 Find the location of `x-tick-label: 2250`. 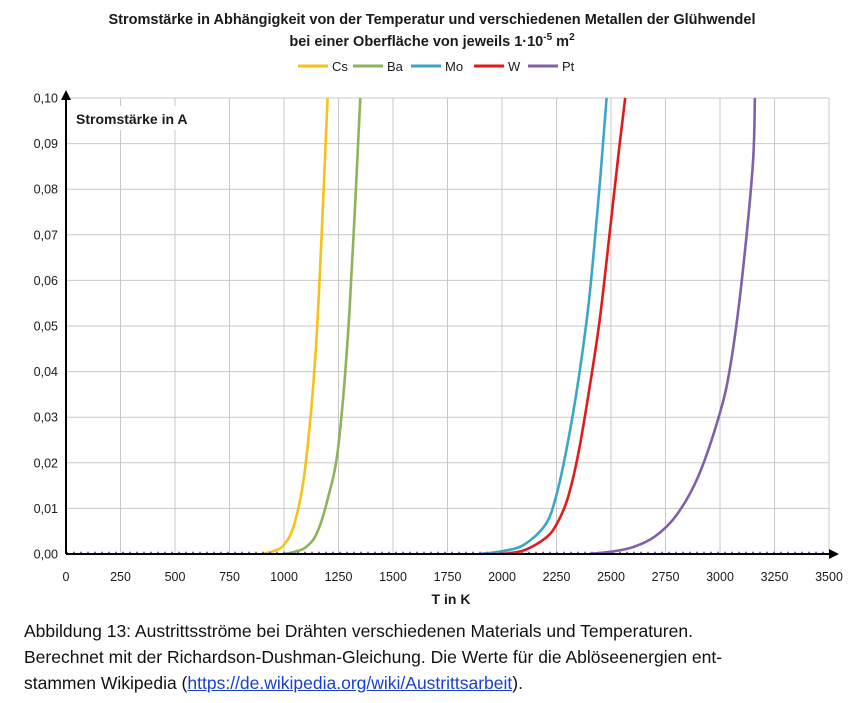

x-tick-label: 2250 is located at coordinates (557, 577).